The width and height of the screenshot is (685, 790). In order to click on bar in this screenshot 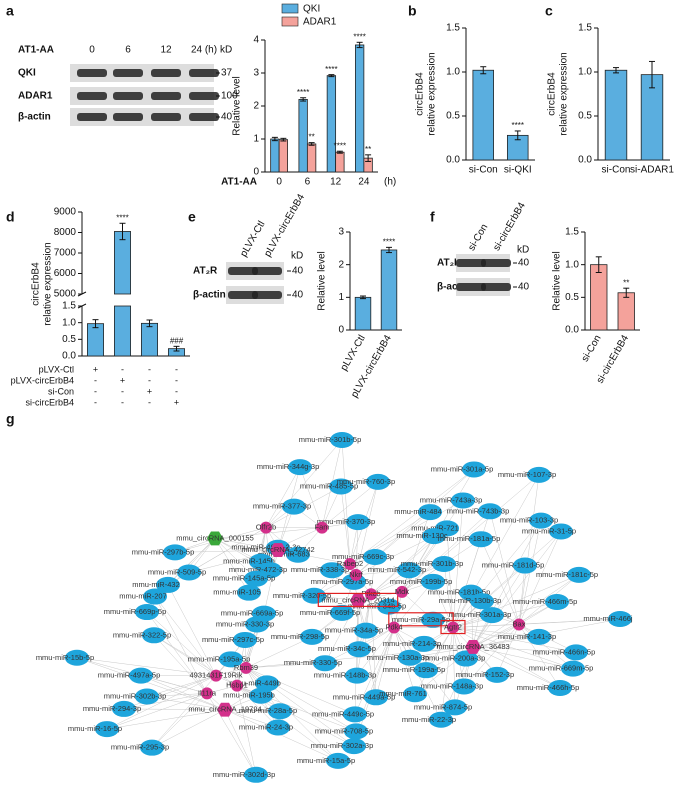, I will do `click(389, 290)`.